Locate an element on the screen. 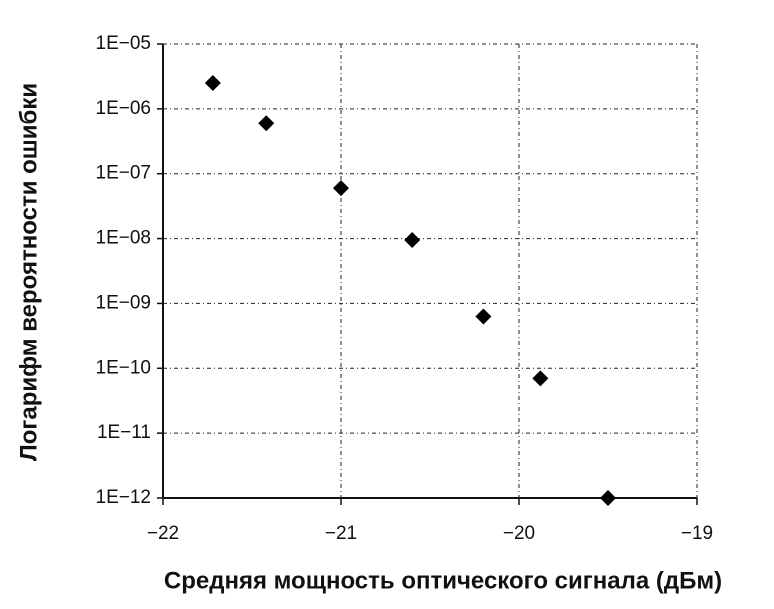  x-tick-label: −21 is located at coordinates (341, 533).